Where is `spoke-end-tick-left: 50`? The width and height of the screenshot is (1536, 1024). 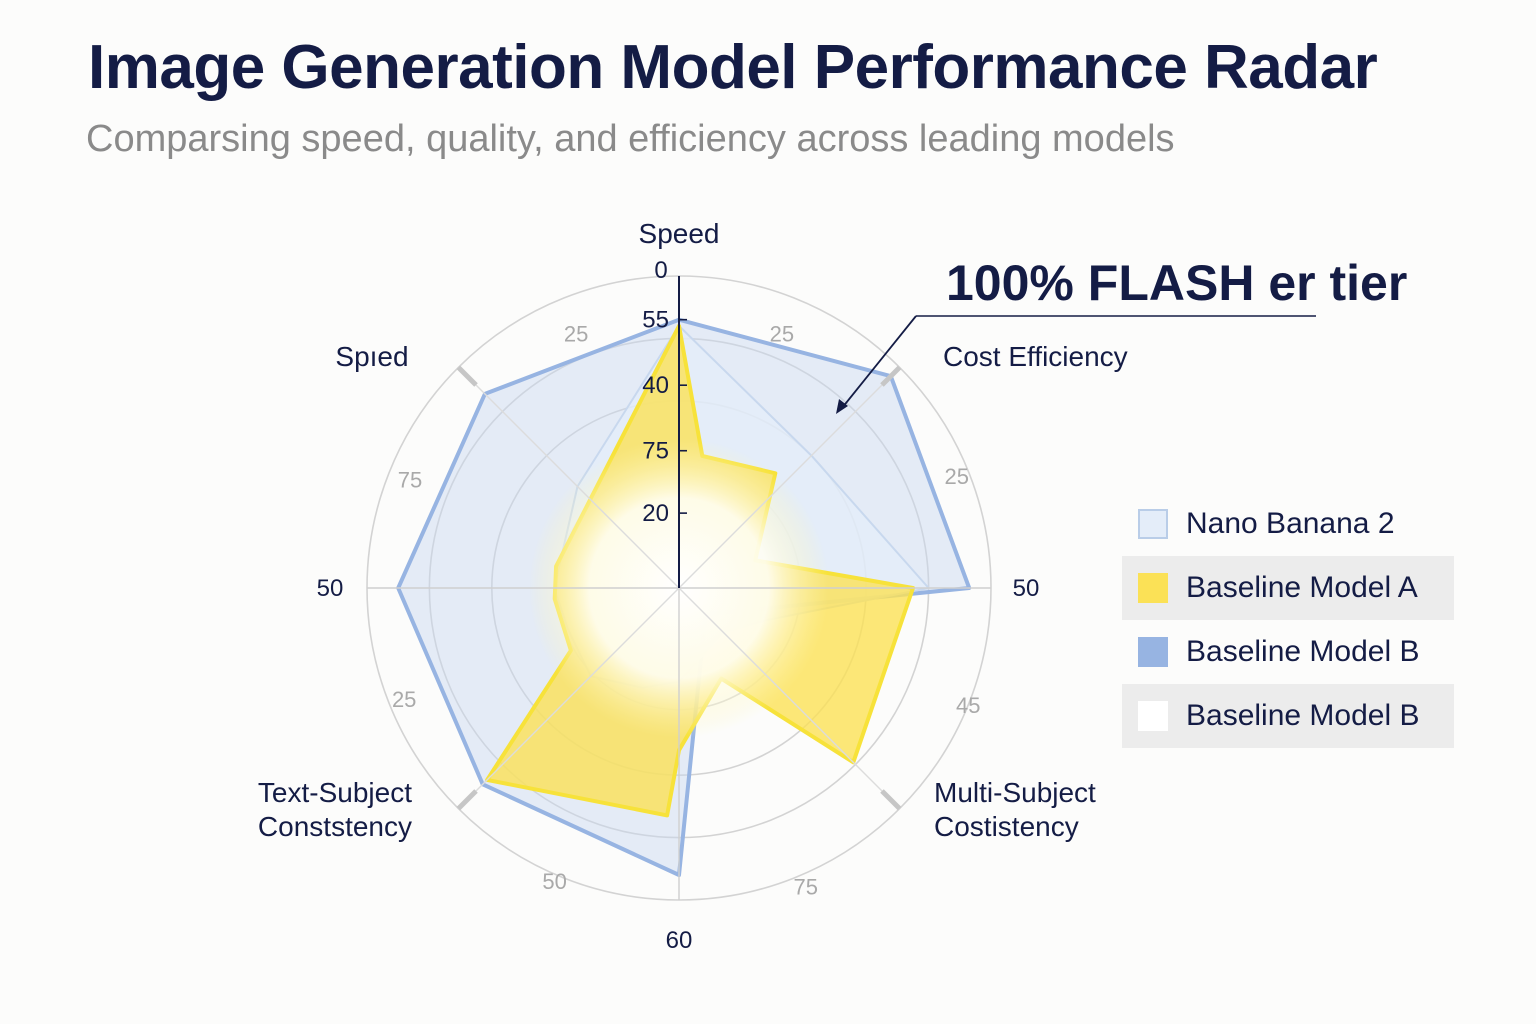 spoke-end-tick-left: 50 is located at coordinates (330, 588).